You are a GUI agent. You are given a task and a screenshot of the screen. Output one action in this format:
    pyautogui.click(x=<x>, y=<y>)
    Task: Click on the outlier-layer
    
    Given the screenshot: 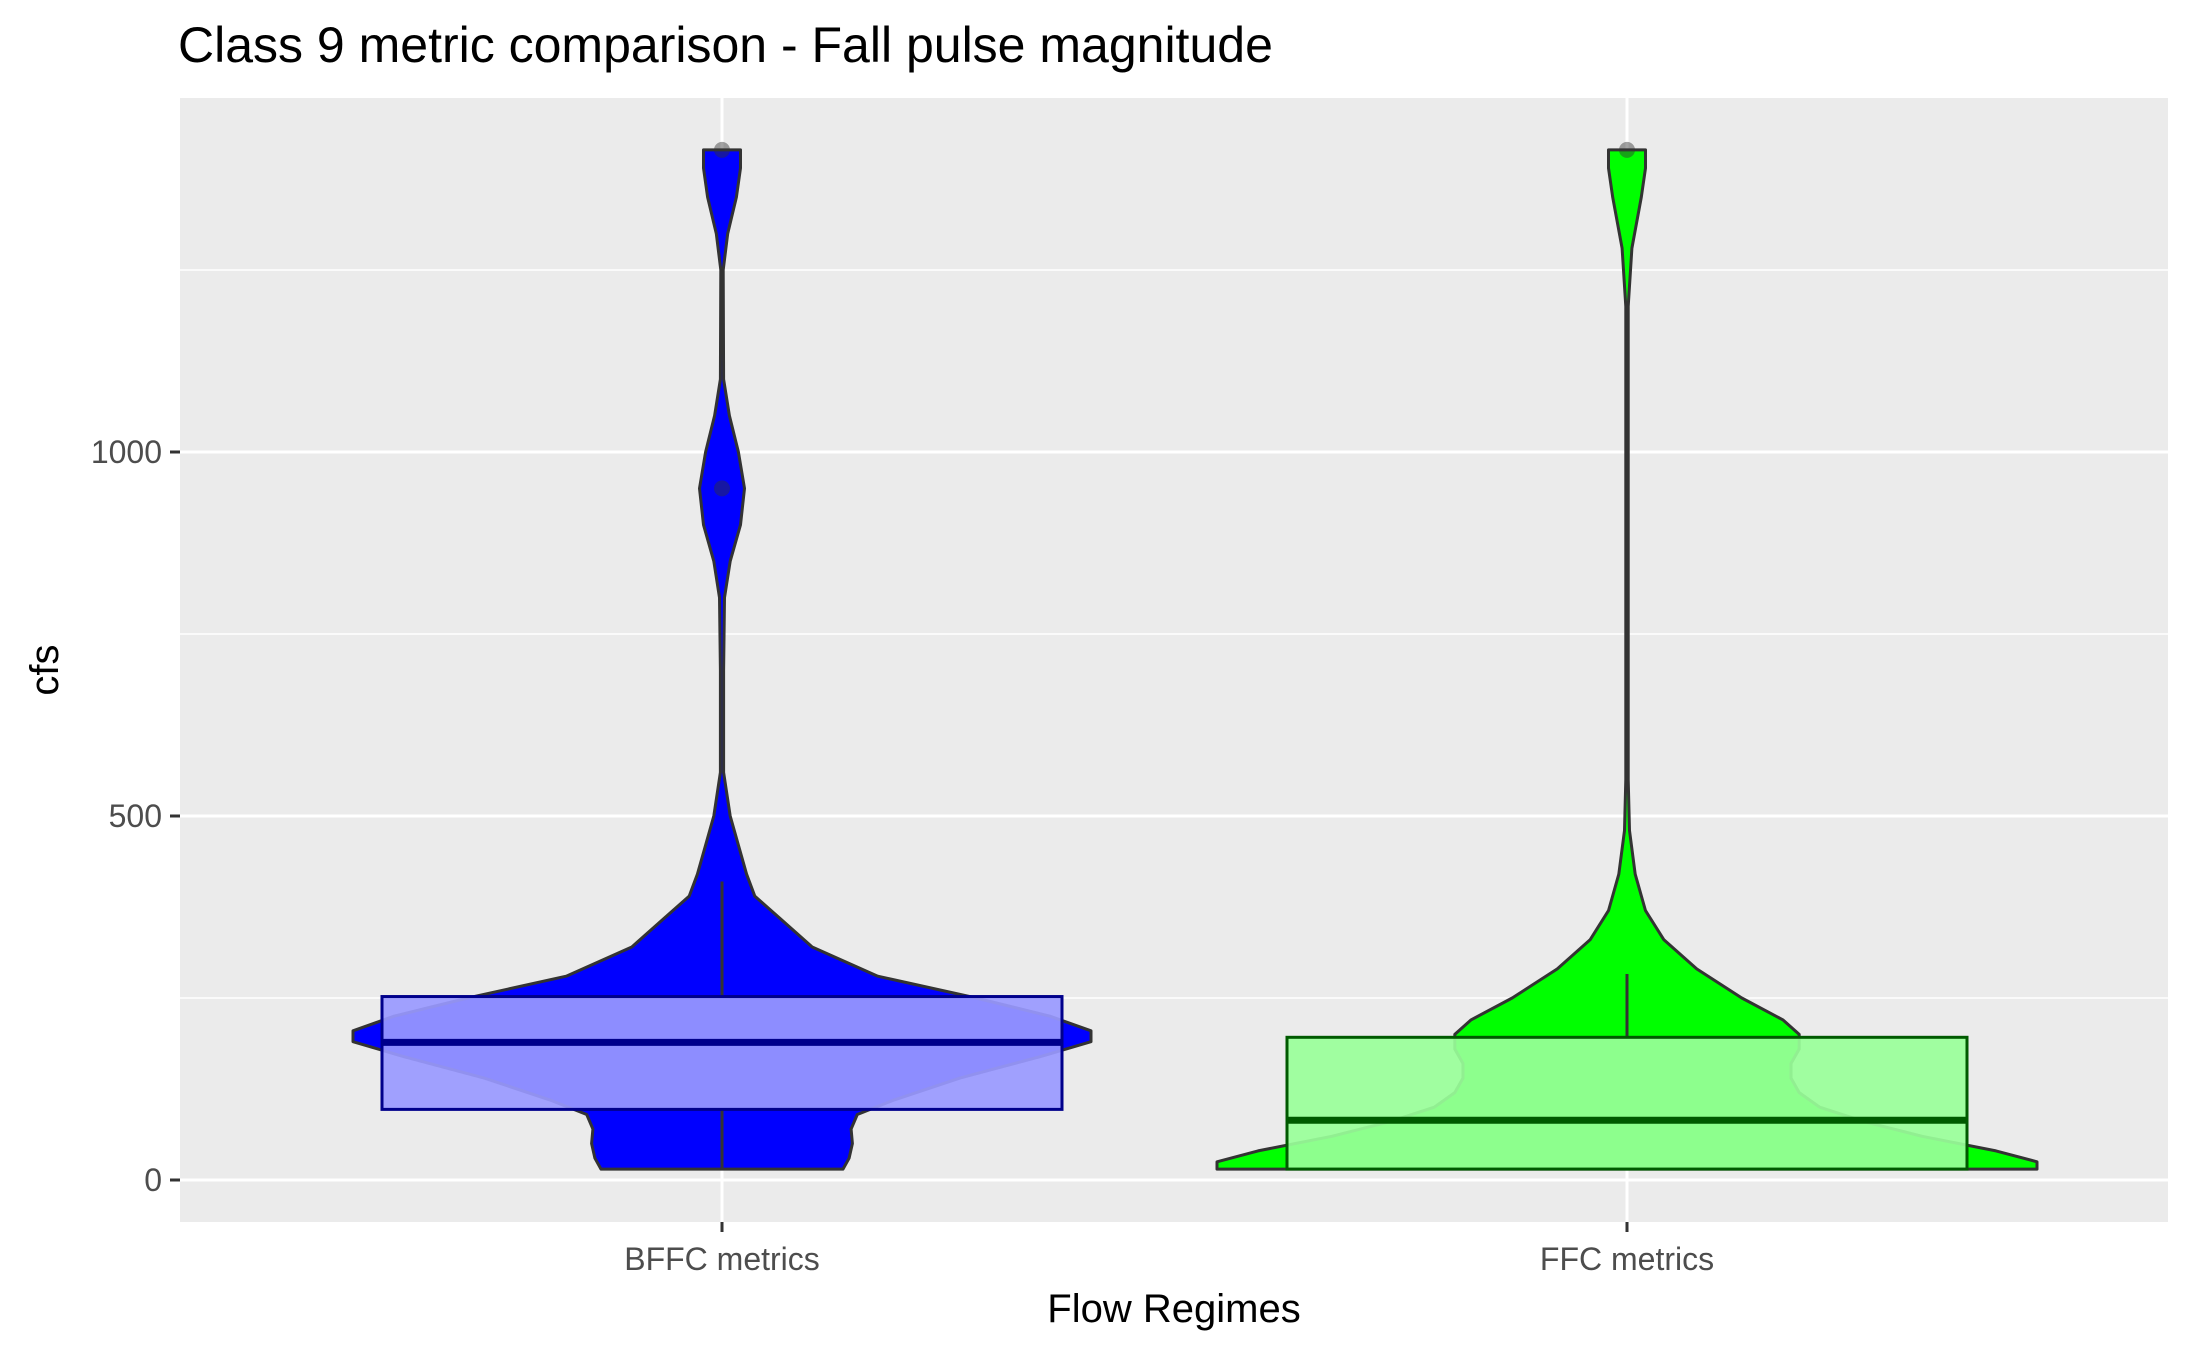 What is the action you would take?
    pyautogui.click(x=1174, y=319)
    